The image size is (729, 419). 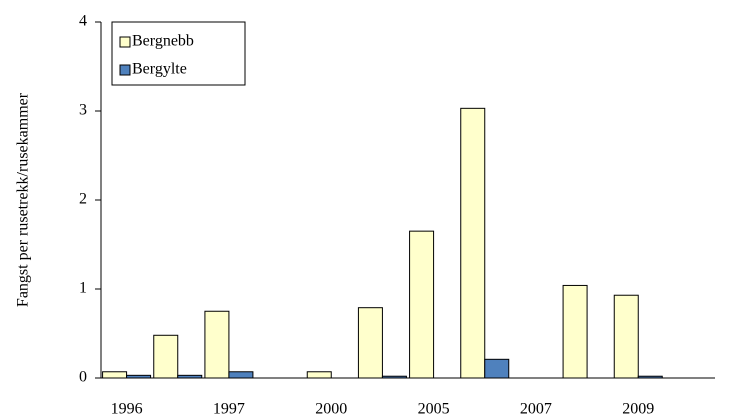 I want to click on x-tick-label: 2009, so click(x=638, y=409).